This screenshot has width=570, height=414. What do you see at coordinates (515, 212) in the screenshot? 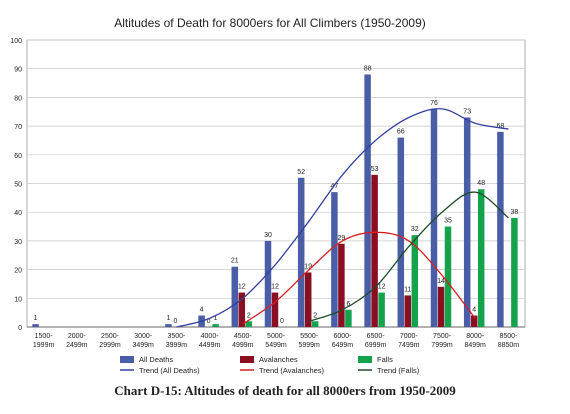
I see `data-label: 38` at bounding box center [515, 212].